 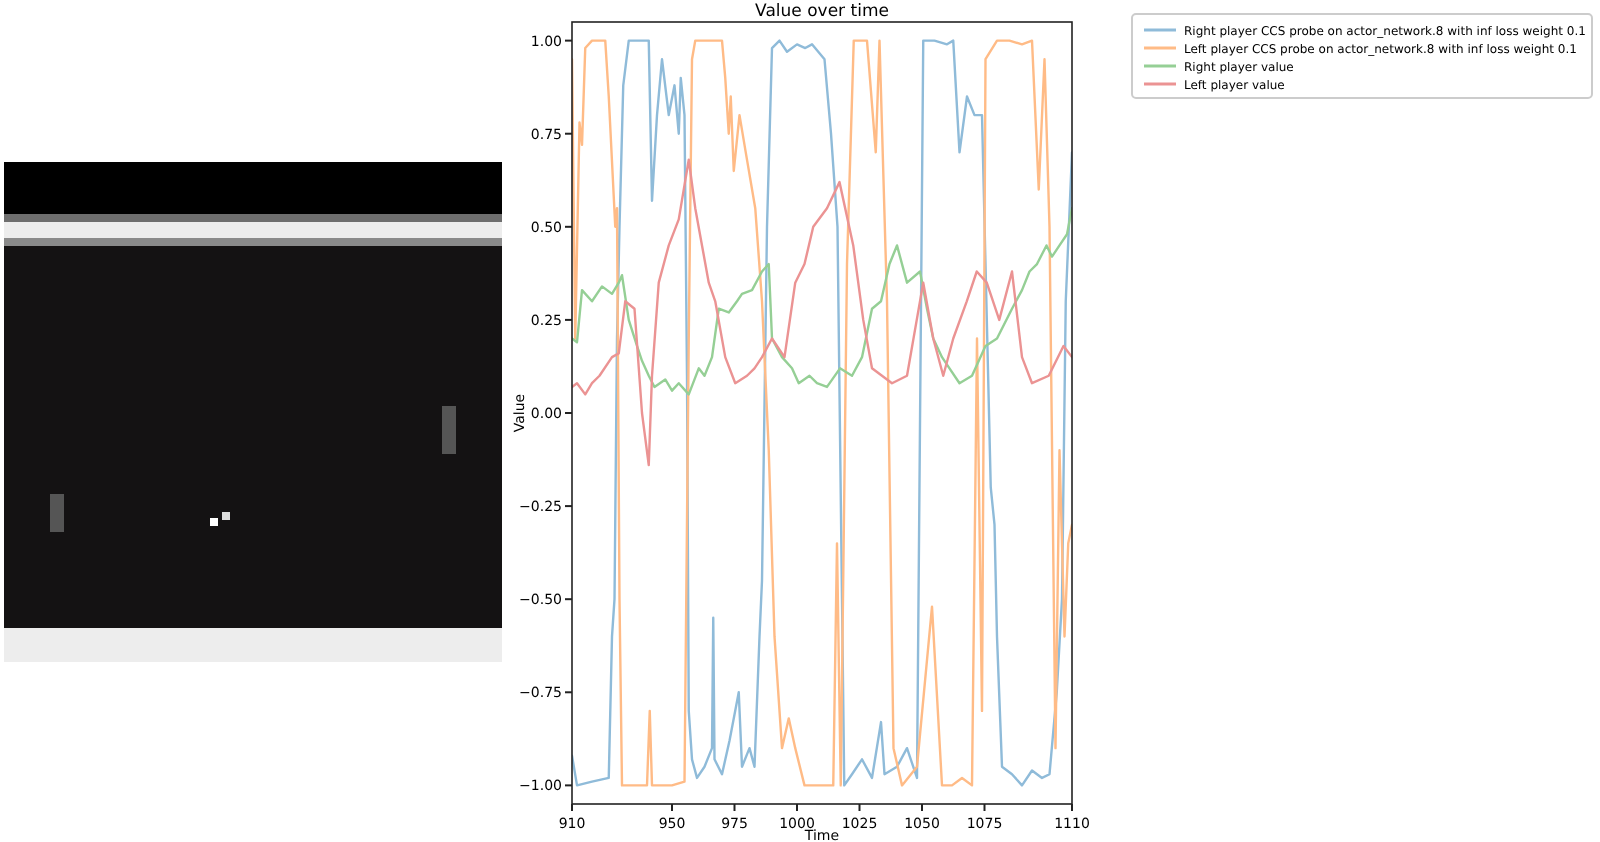 What do you see at coordinates (822, 12) in the screenshot?
I see `chart-title: Value over time` at bounding box center [822, 12].